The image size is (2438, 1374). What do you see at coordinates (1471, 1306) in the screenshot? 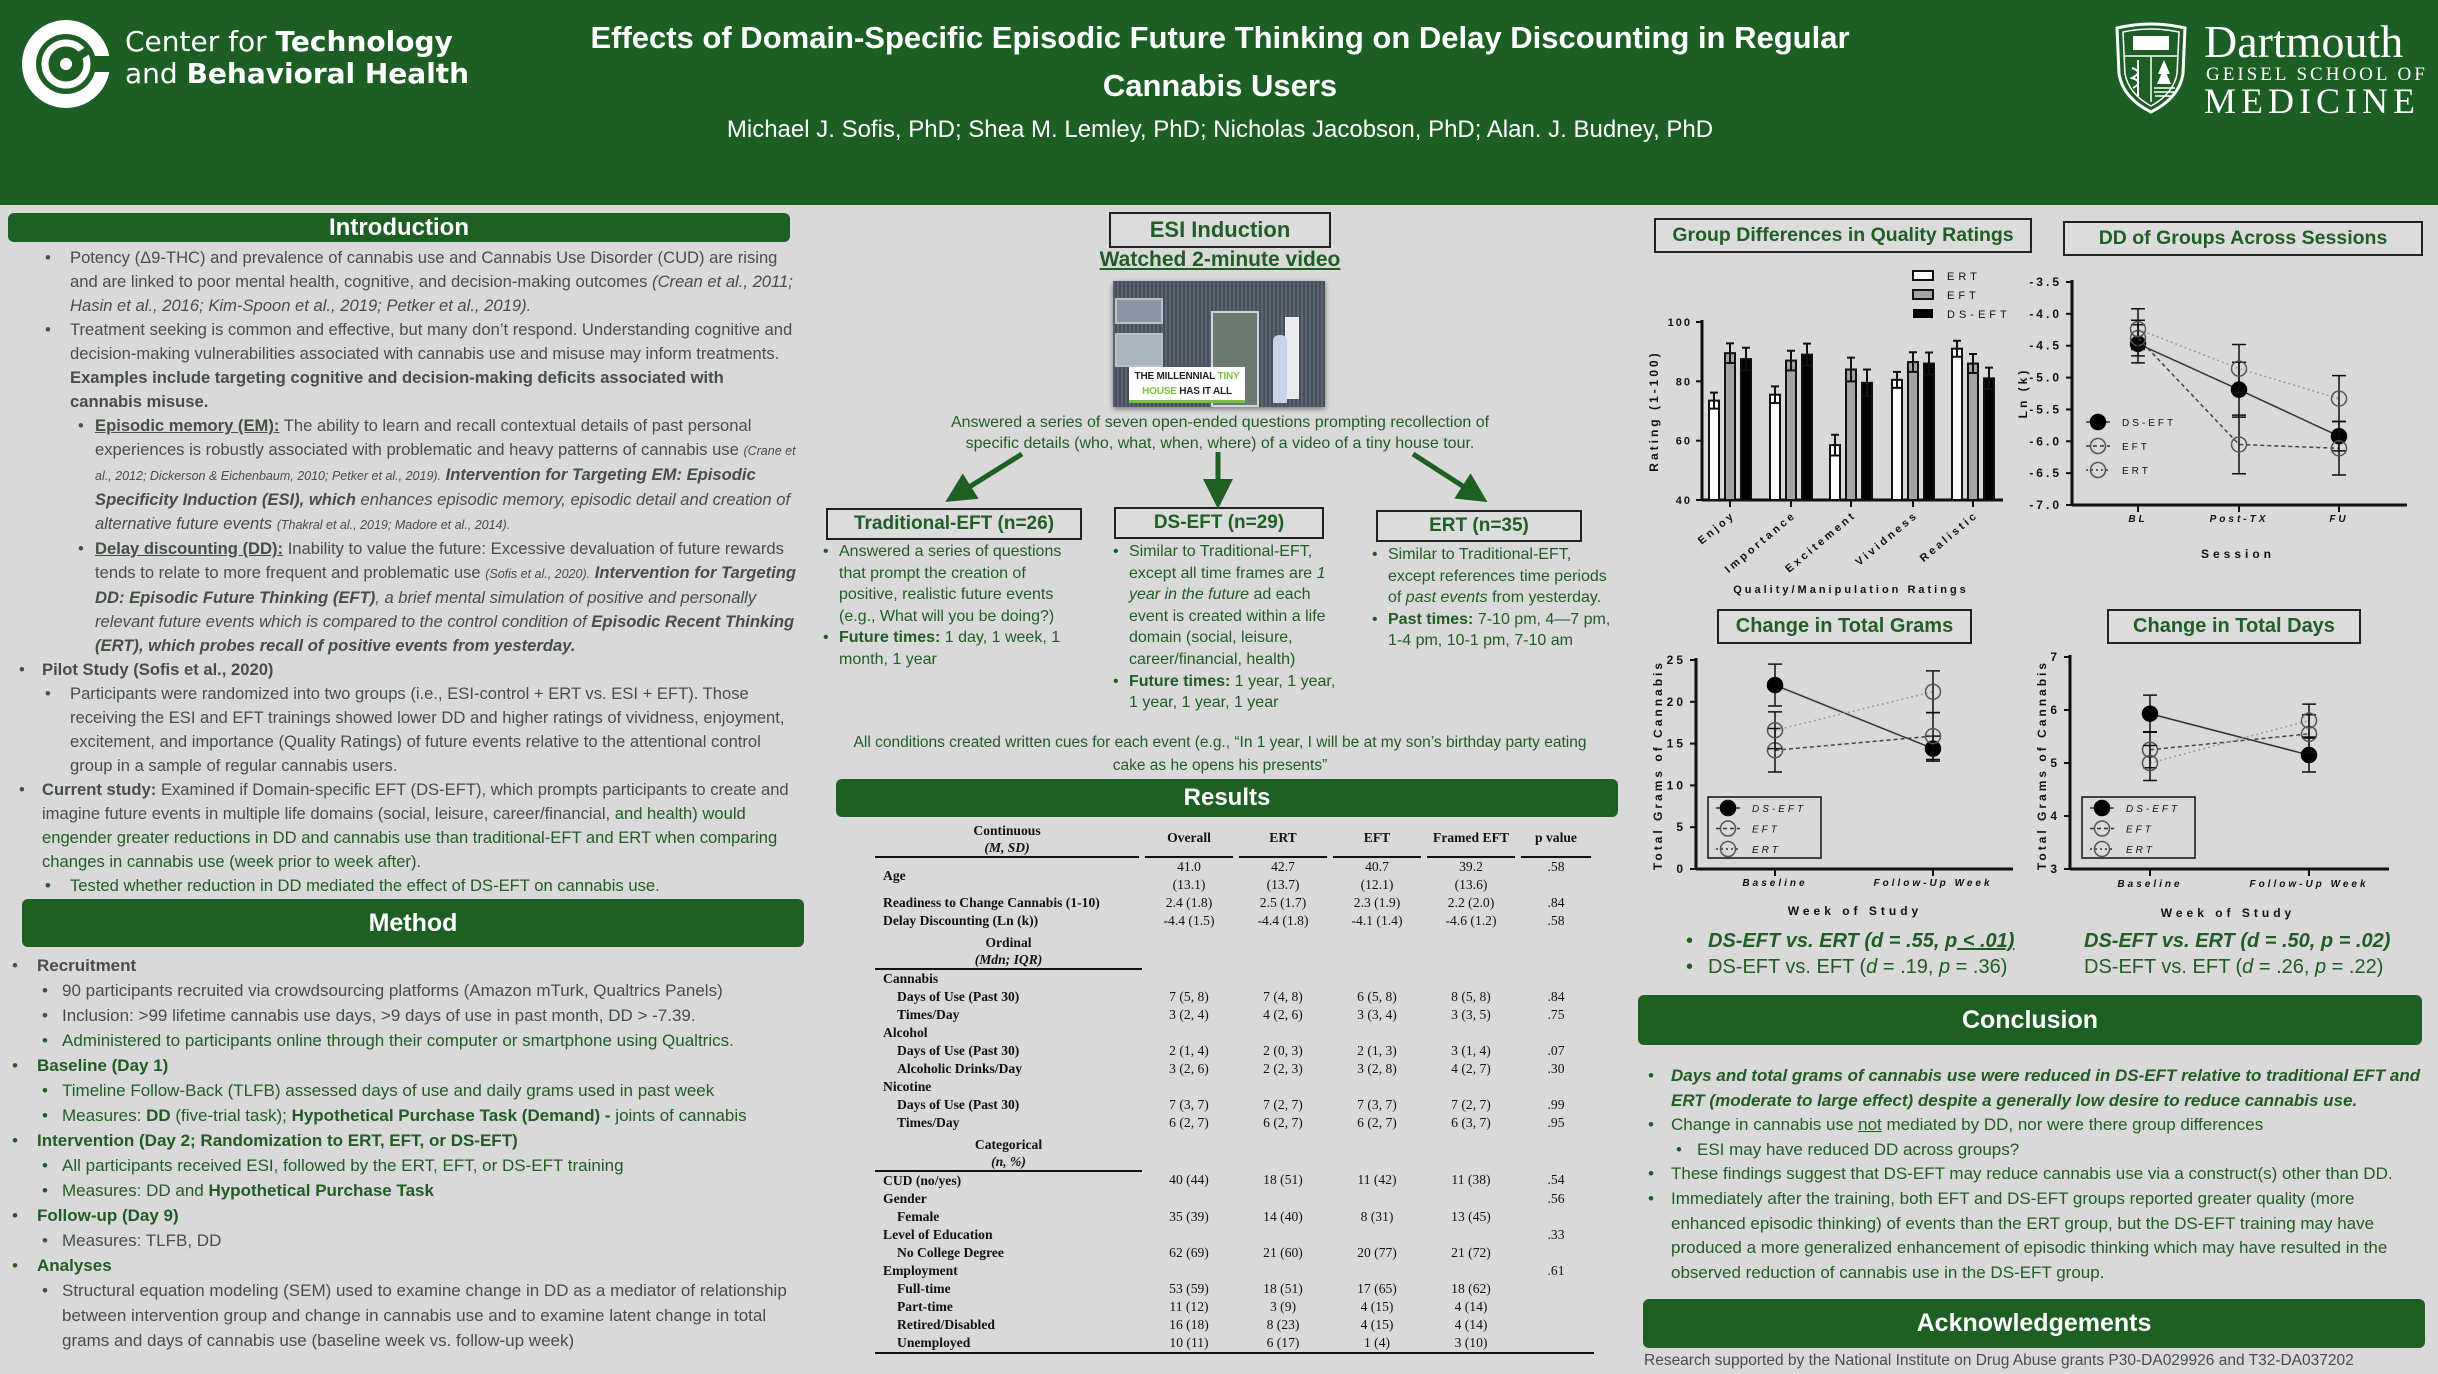
I see `cell-value: 4 (14)` at bounding box center [1471, 1306].